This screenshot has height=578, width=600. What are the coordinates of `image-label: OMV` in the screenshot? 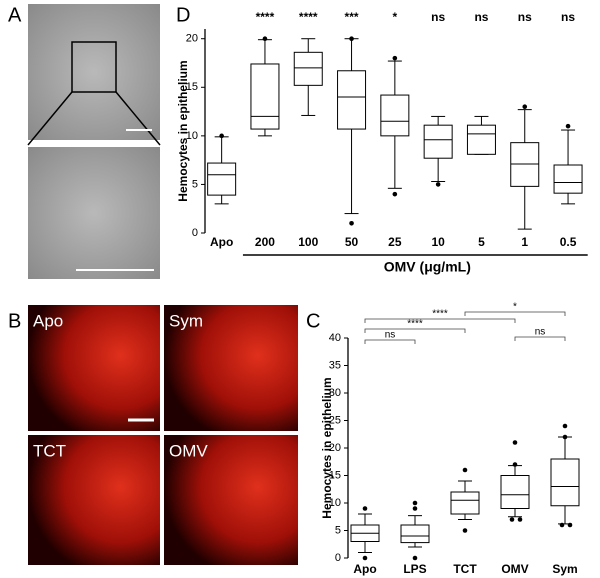 It's located at (188, 450).